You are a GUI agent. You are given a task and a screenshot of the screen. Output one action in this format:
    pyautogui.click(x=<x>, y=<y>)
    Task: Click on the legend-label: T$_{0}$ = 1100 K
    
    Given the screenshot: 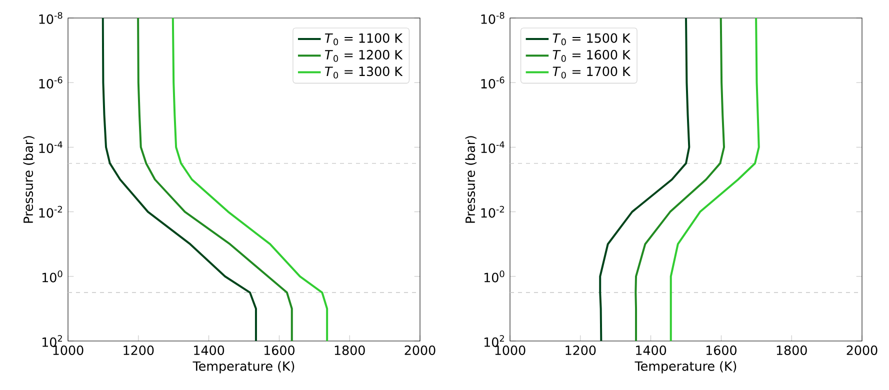 What is the action you would take?
    pyautogui.click(x=363, y=39)
    